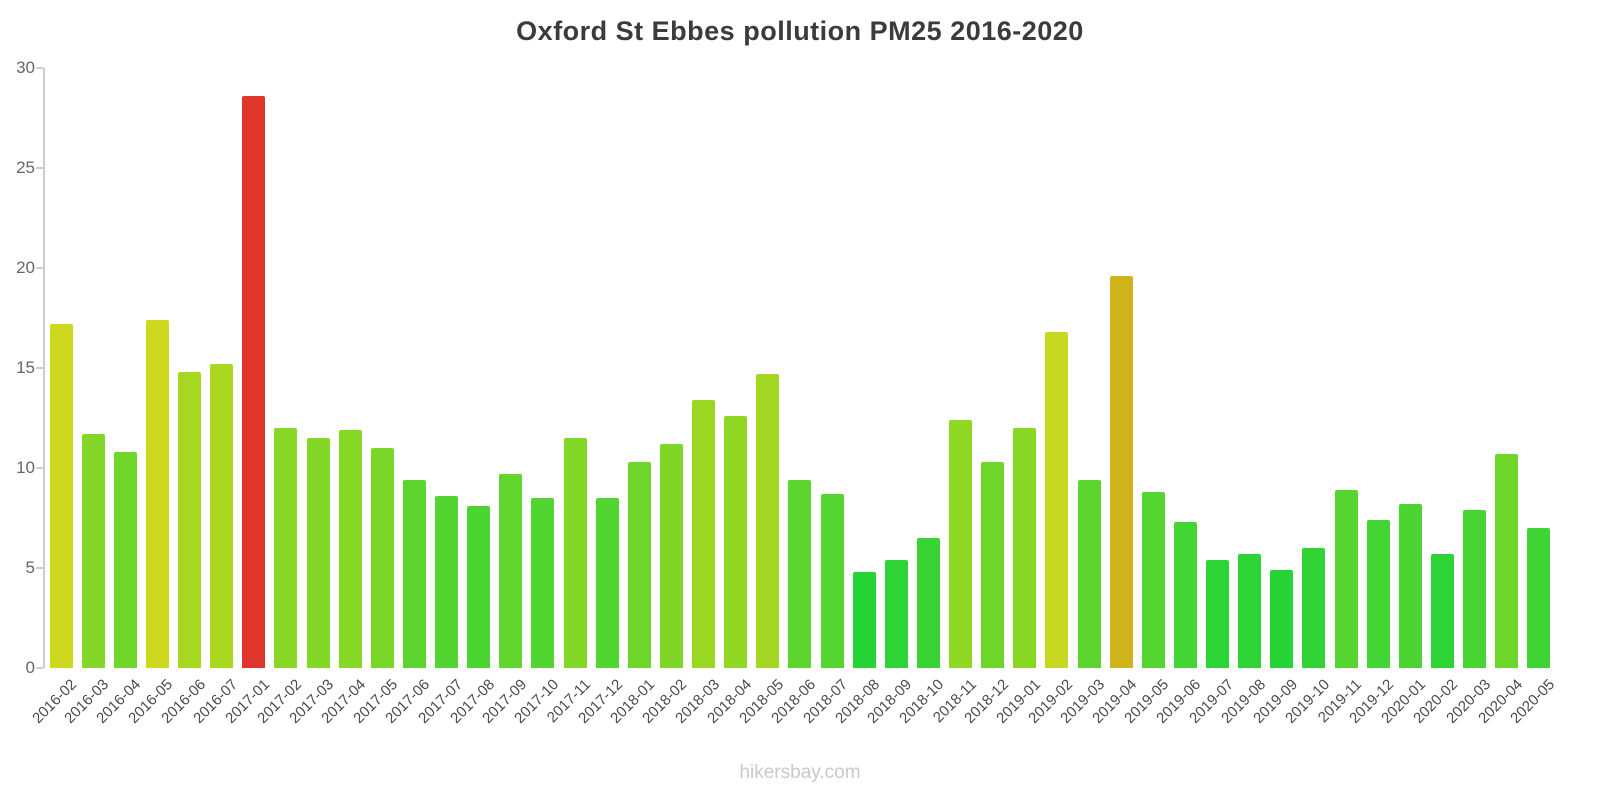  I want to click on bar-slot: 2018-08, so click(857, 397).